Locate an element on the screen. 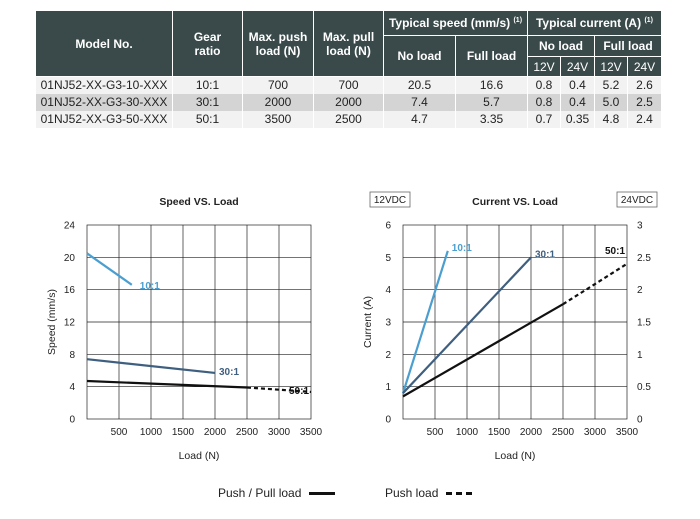  cell-speed-no-load: 7.4 is located at coordinates (419, 102).